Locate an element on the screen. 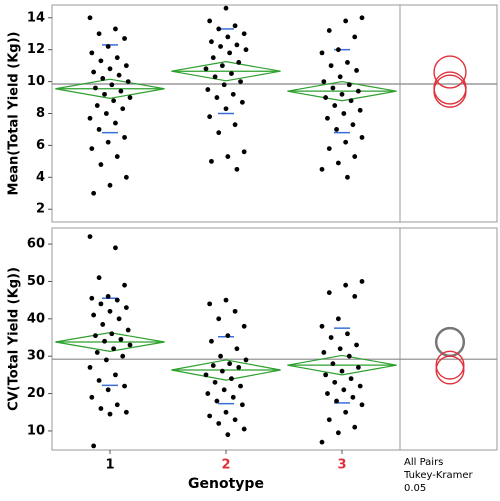  y-tick-label: 20 is located at coordinates (36, 393).